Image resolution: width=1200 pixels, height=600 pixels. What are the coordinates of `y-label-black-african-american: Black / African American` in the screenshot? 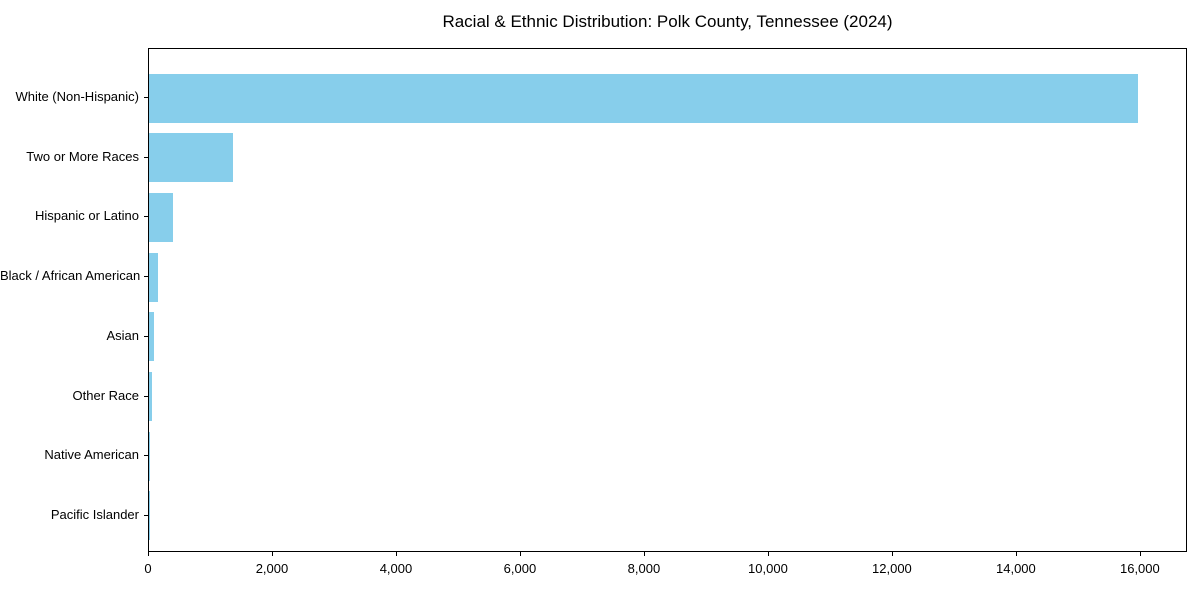 It's located at (70, 276).